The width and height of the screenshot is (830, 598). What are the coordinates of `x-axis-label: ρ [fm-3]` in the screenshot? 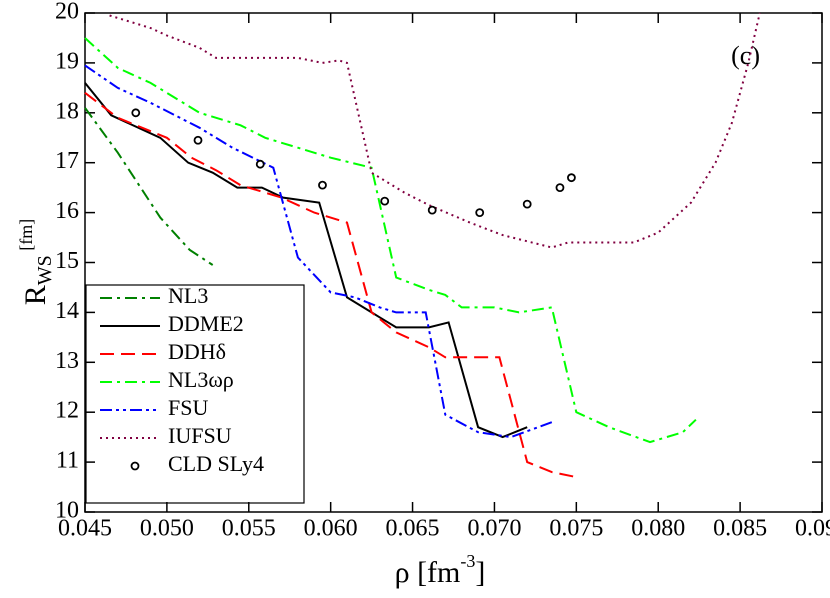 It's located at (440, 570).